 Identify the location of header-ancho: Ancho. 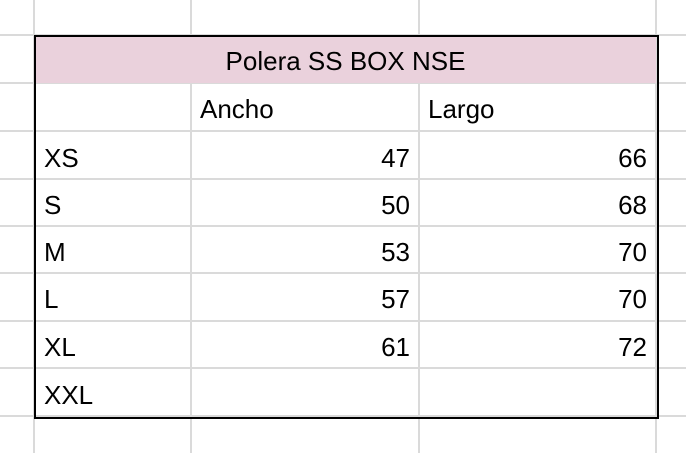
(237, 109).